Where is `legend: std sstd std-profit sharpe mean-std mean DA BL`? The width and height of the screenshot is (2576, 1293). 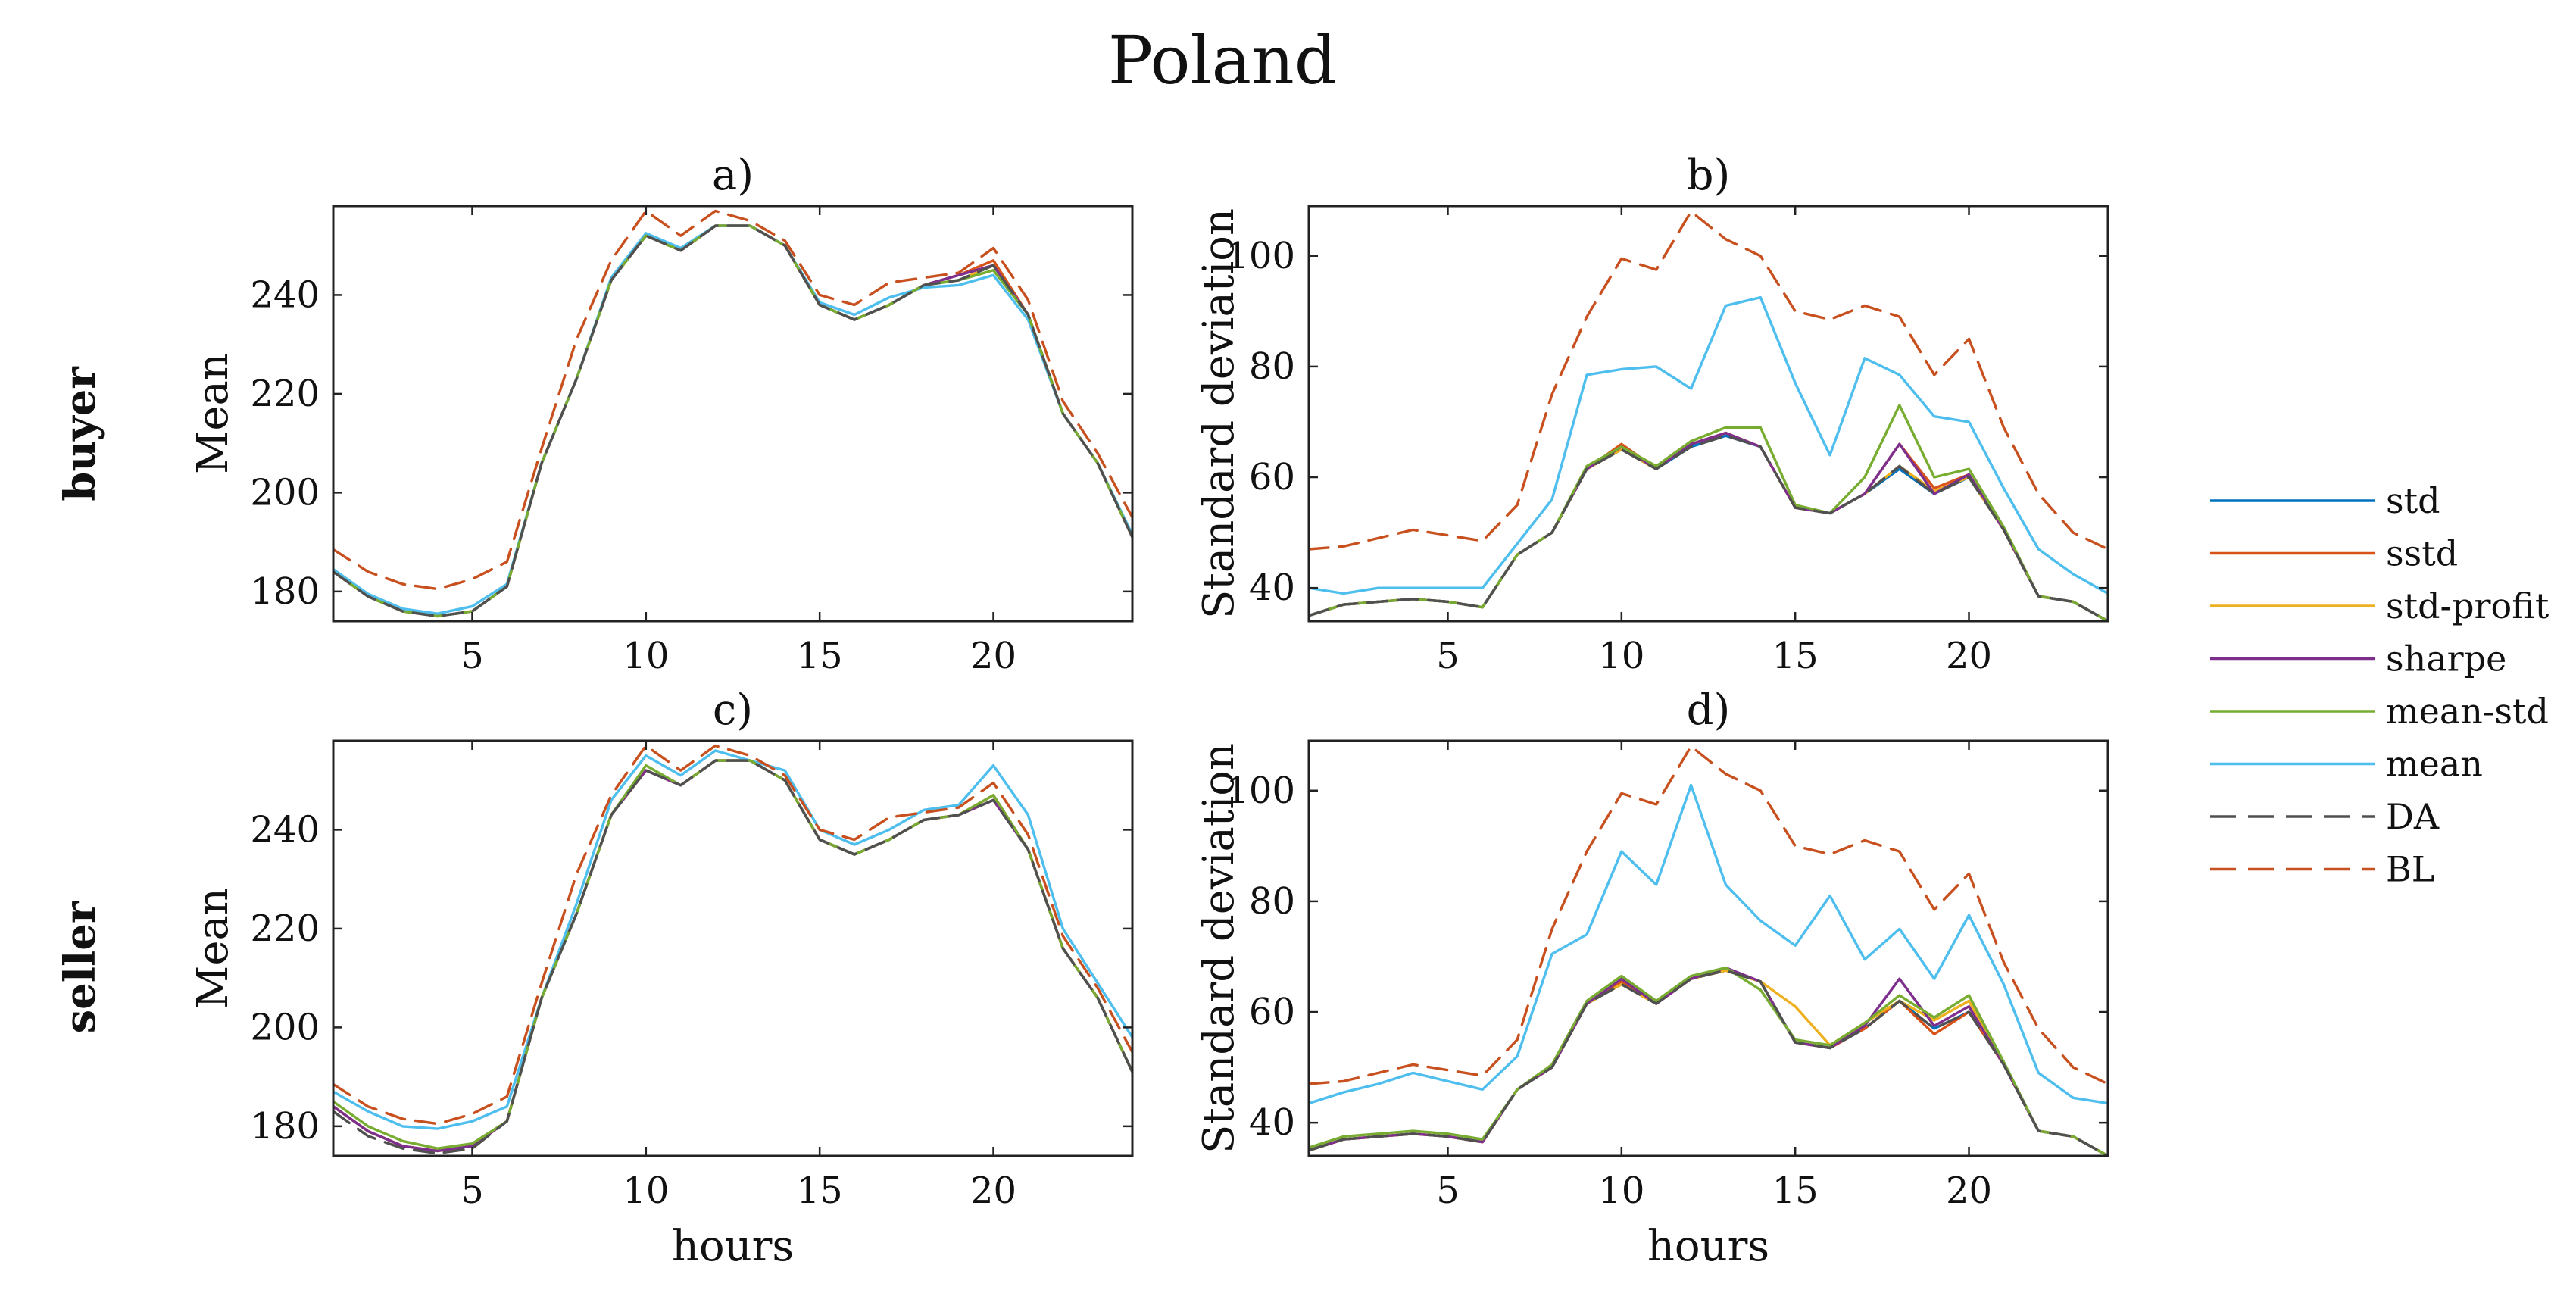 legend: std sstd std-profit sharpe mean-std mean DA BL is located at coordinates (2380, 685).